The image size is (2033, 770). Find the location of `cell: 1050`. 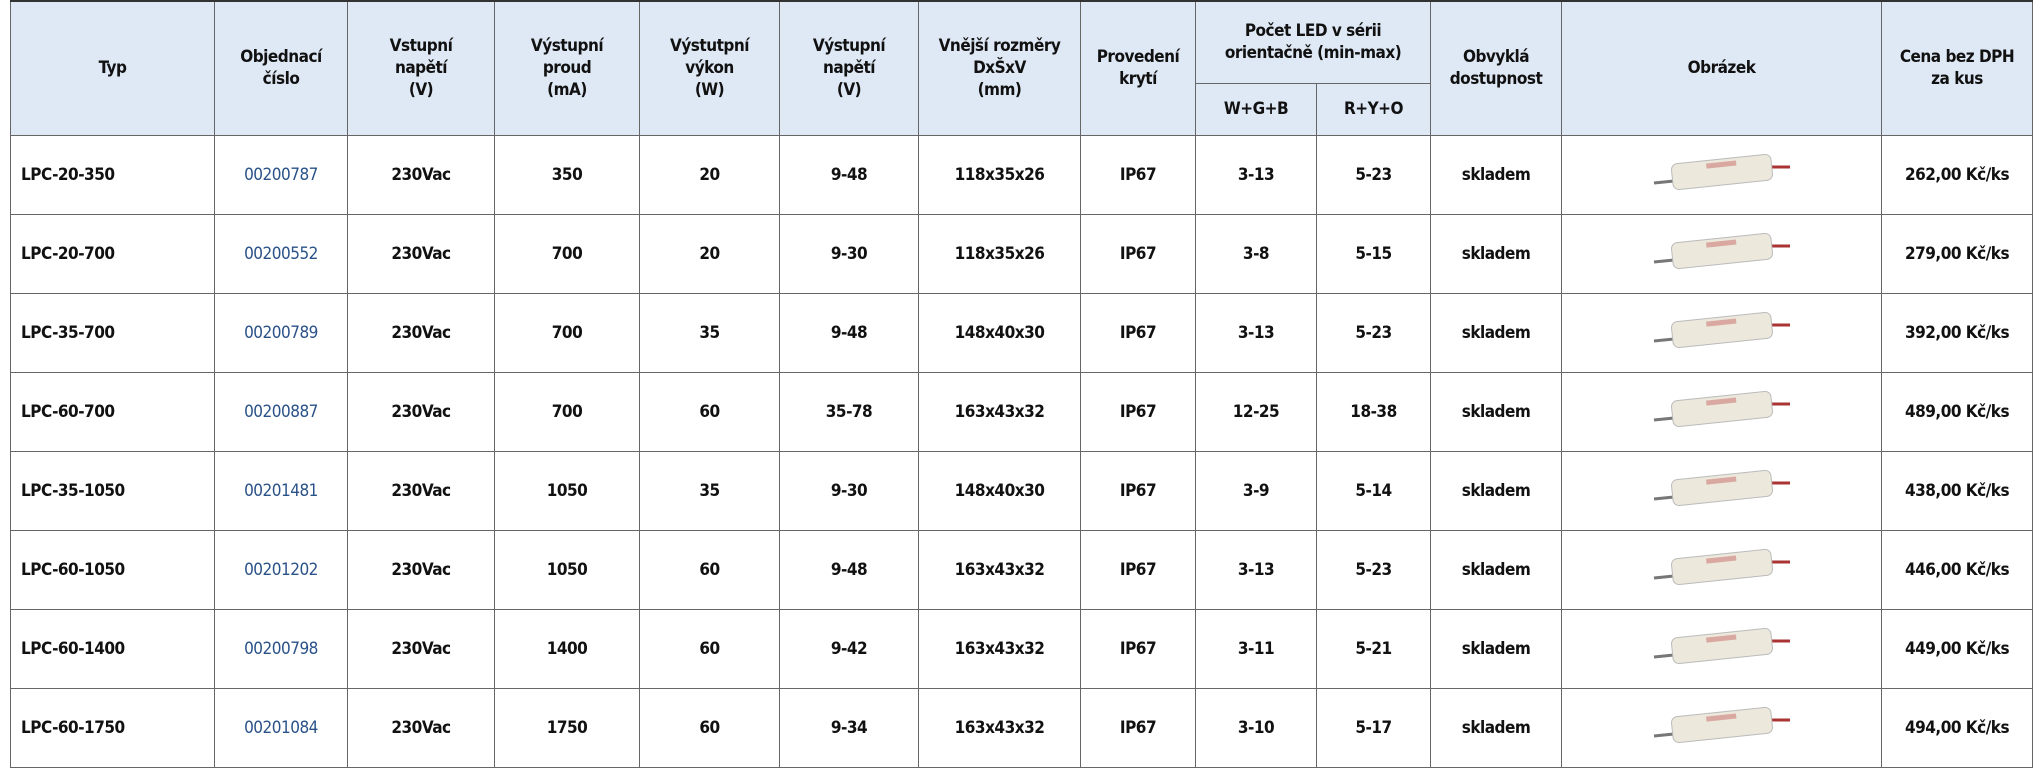

cell: 1050 is located at coordinates (567, 490).